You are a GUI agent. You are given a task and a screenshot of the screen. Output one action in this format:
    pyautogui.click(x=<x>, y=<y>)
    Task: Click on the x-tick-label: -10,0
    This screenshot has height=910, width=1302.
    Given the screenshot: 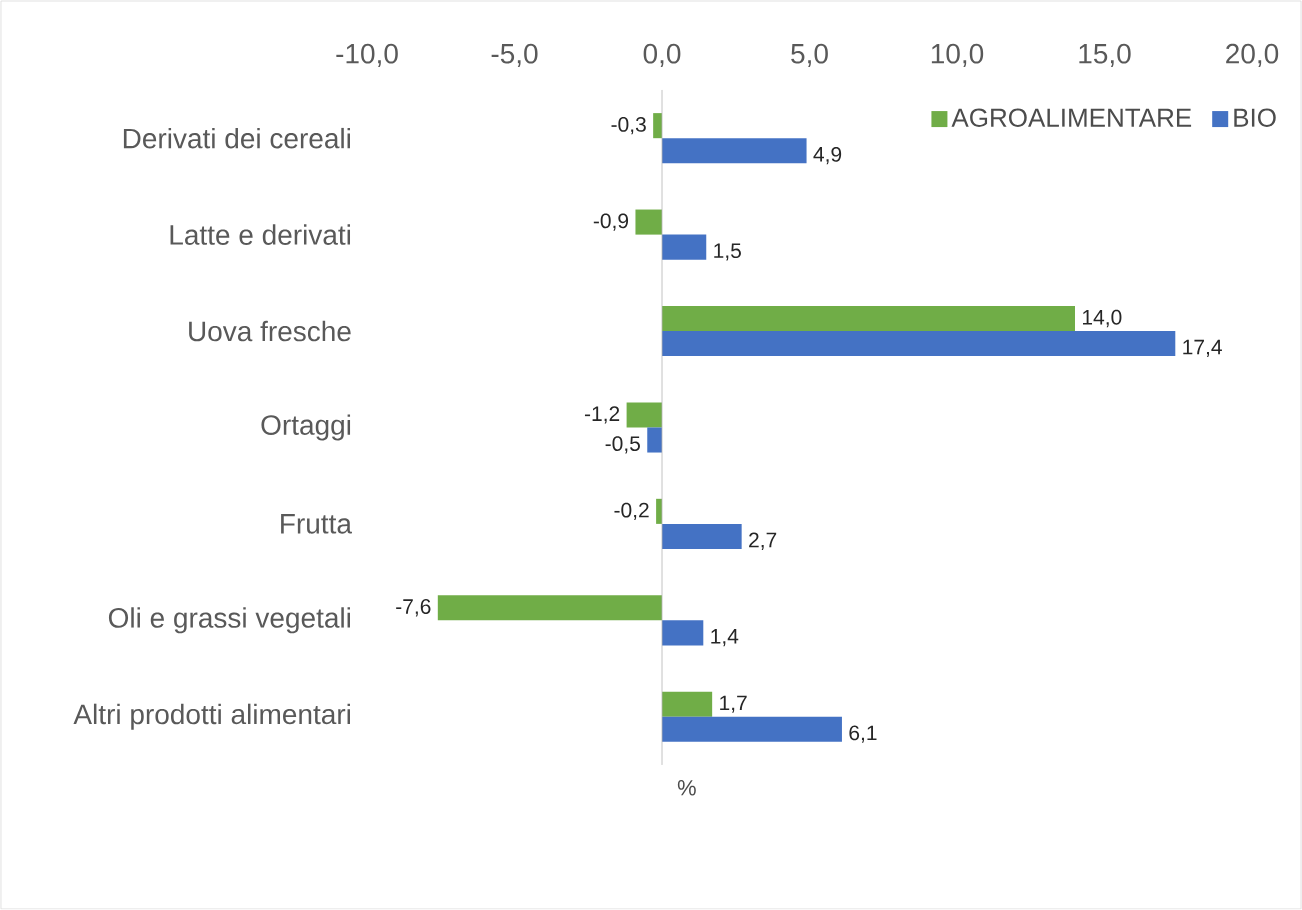 What is the action you would take?
    pyautogui.click(x=367, y=55)
    